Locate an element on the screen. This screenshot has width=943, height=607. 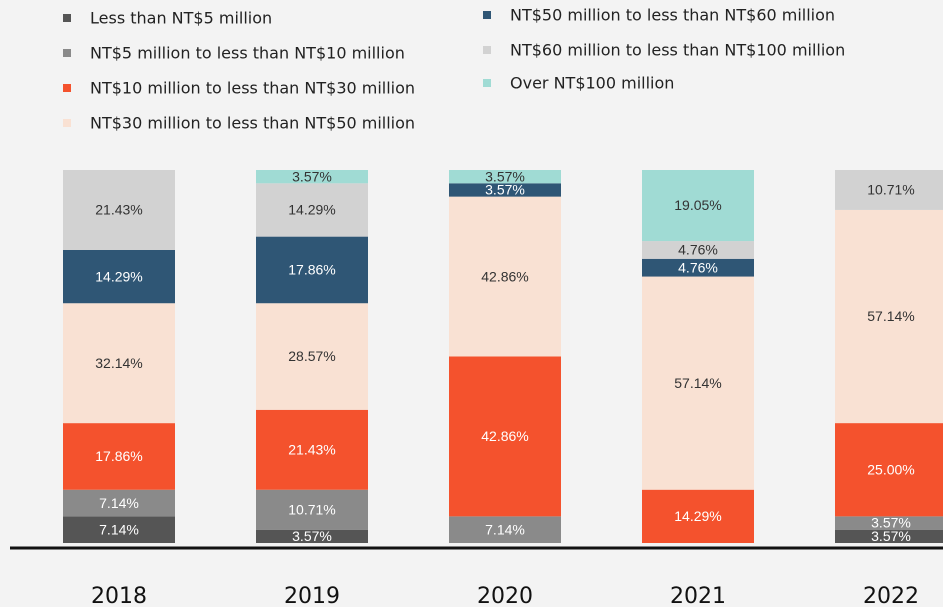
legend-label: NT$50 million to less than NT$60 million is located at coordinates (672, 15).